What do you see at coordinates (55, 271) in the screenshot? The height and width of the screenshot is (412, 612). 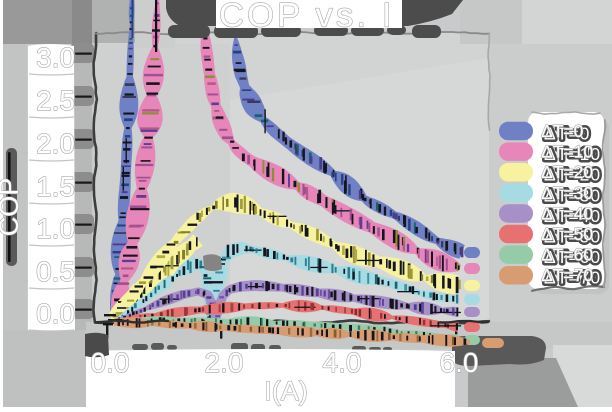 I see `svg-text: 0.5` at bounding box center [55, 271].